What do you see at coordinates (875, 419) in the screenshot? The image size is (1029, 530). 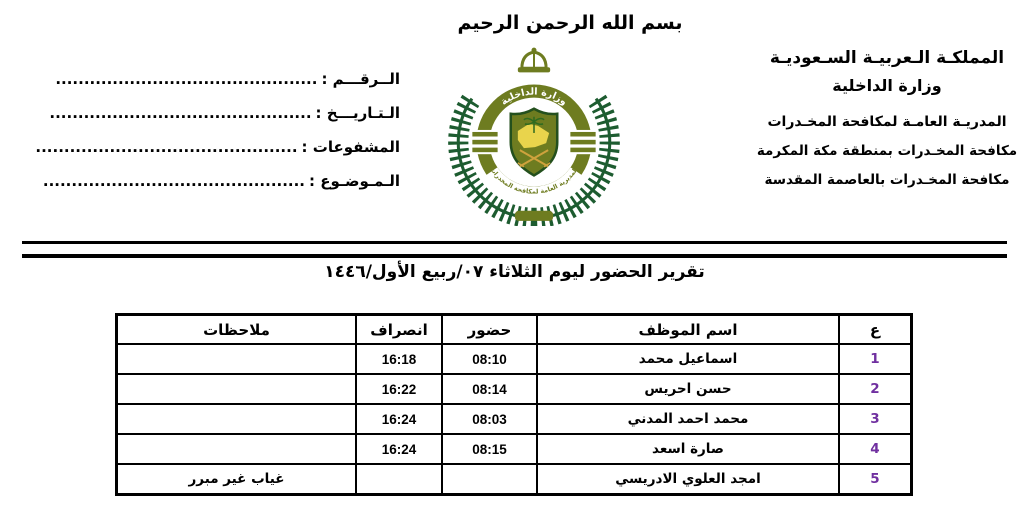 I see `row-number-cell: 3` at bounding box center [875, 419].